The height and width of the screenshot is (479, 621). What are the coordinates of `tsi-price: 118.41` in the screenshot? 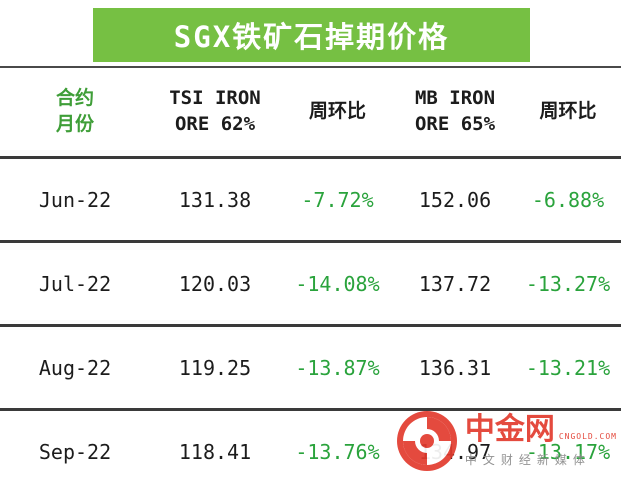 It's located at (215, 451).